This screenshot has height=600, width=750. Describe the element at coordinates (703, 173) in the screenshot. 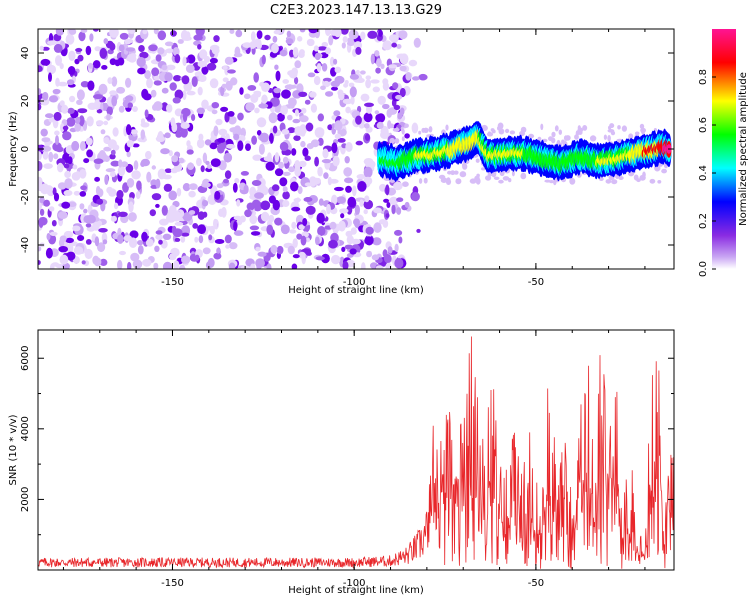

I see `colorbar-tick-label: 0.4` at that location.